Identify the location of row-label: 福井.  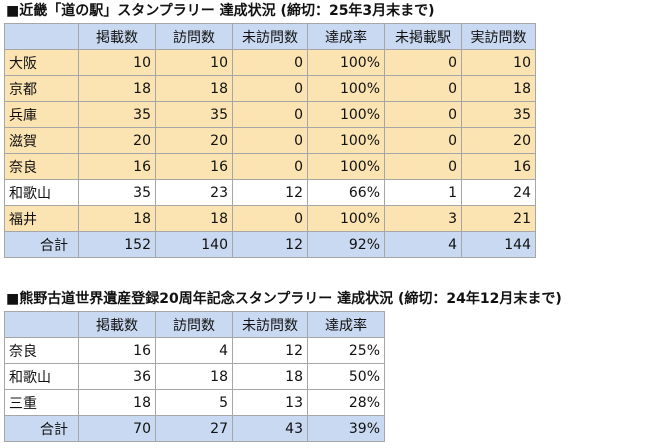
(41, 218).